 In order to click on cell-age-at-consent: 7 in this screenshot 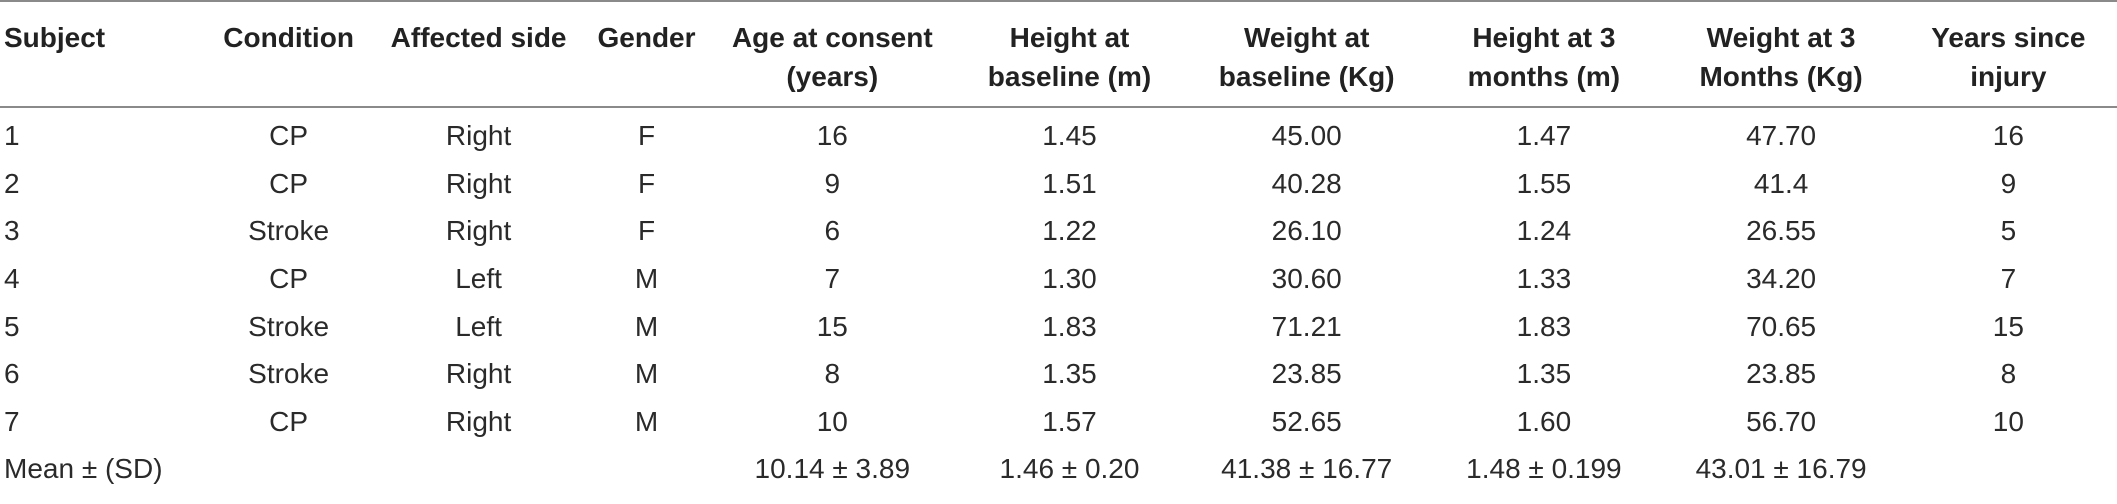, I will do `click(832, 279)`.